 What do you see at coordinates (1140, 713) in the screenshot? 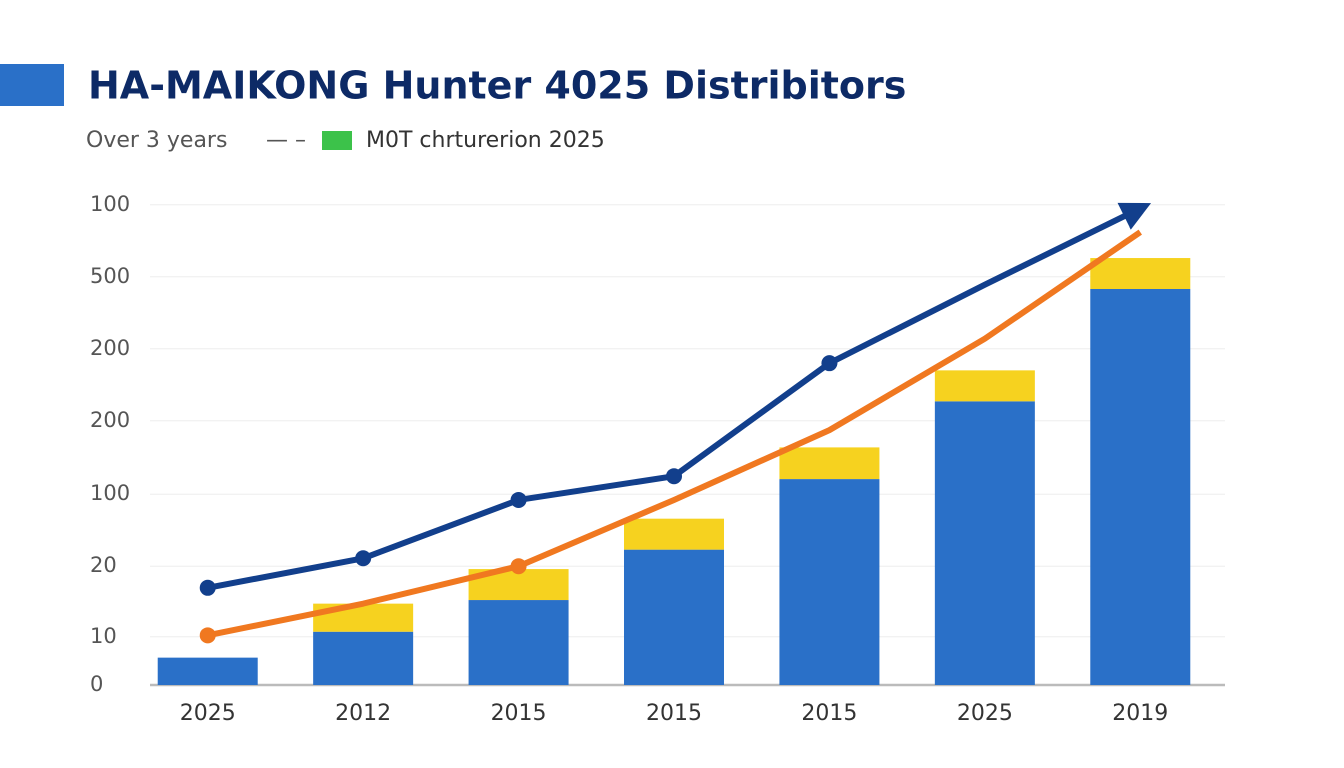
I see `x-tick-label: 2019` at bounding box center [1140, 713].